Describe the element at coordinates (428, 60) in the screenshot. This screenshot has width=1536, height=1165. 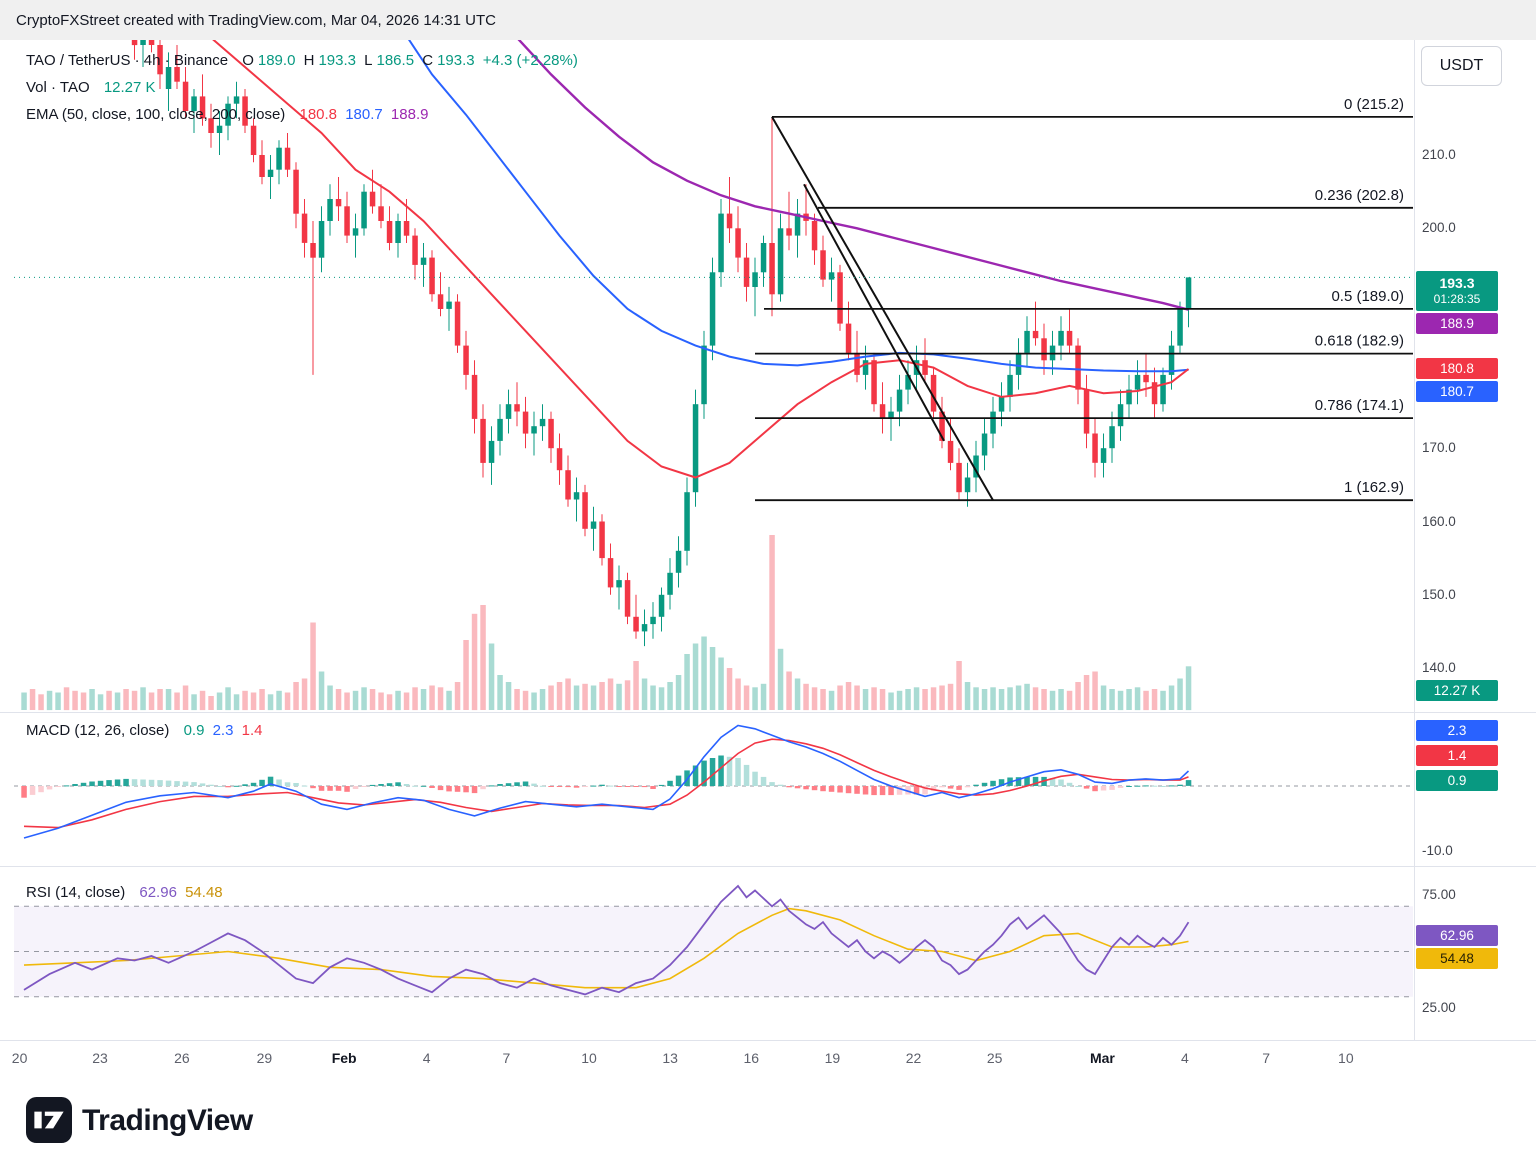
I see `ohlc-close-label: C` at that location.